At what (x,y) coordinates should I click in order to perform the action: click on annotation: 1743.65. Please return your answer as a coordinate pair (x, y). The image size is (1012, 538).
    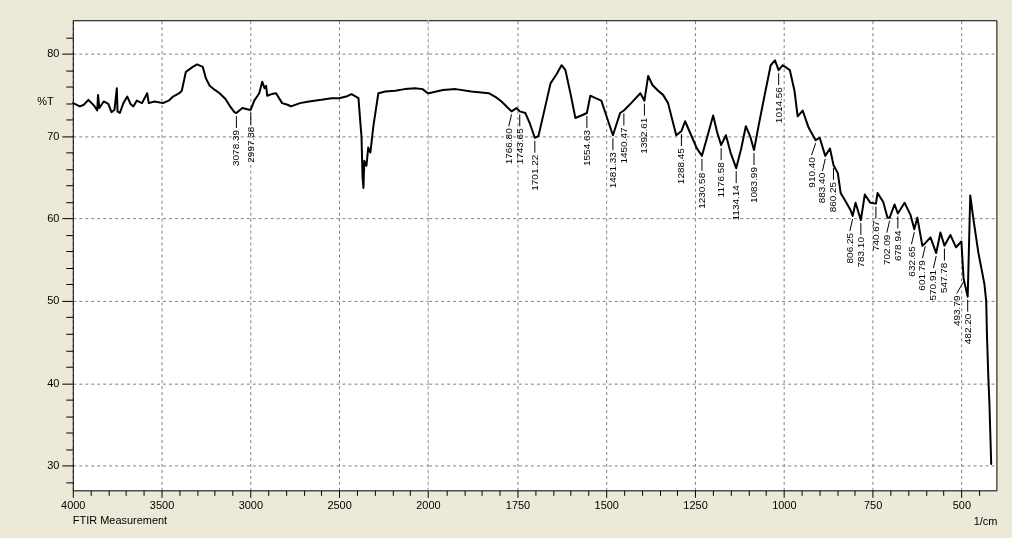
    Looking at the image, I should click on (519, 146).